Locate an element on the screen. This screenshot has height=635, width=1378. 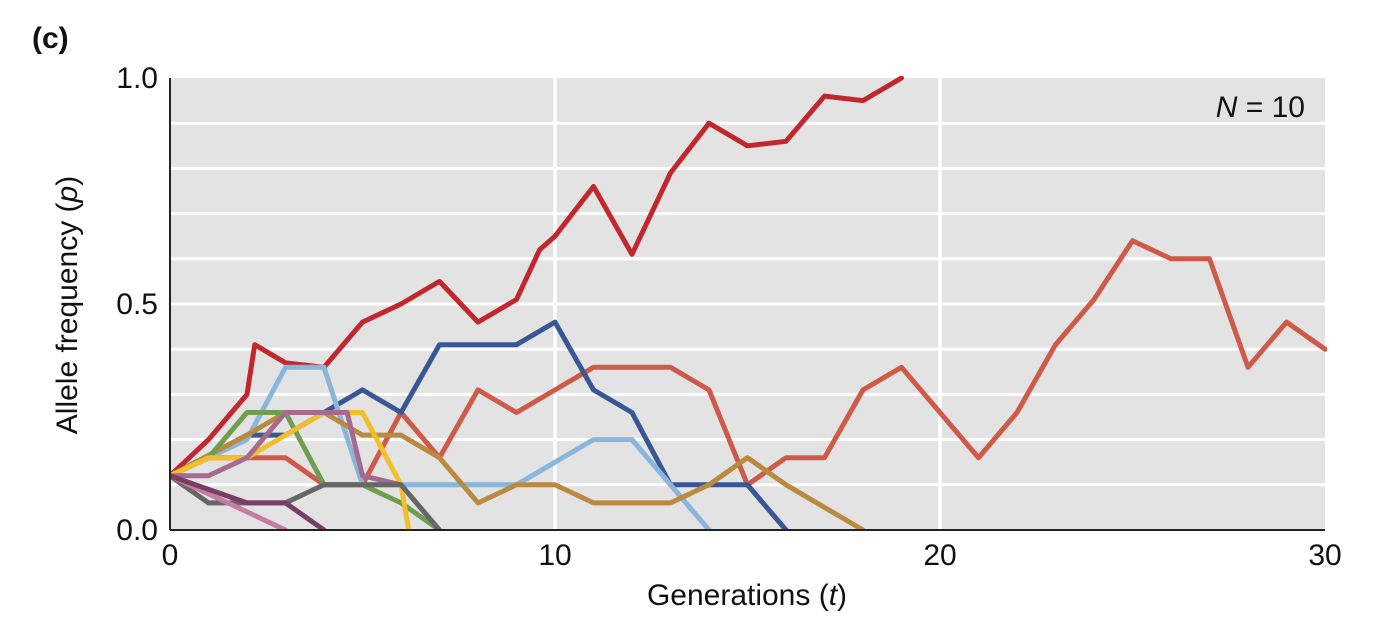
x-tick-label: 10 is located at coordinates (554, 555).